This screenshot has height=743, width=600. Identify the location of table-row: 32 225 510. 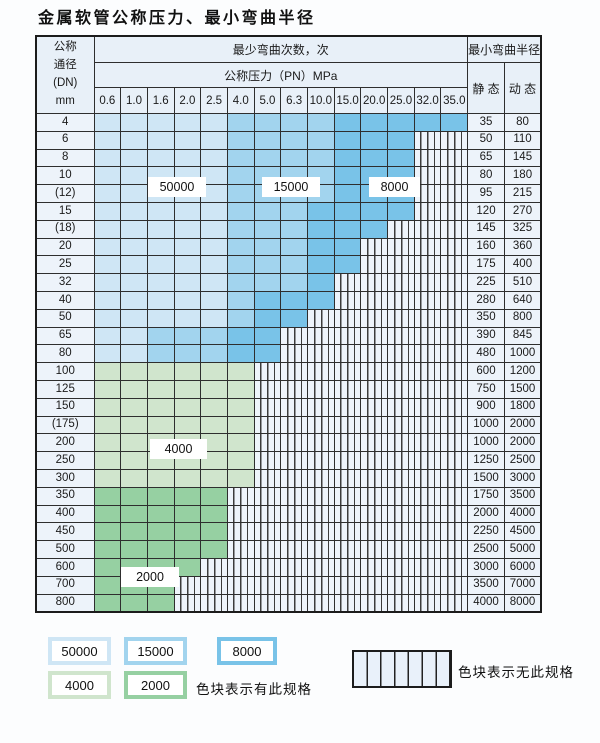
(288, 282).